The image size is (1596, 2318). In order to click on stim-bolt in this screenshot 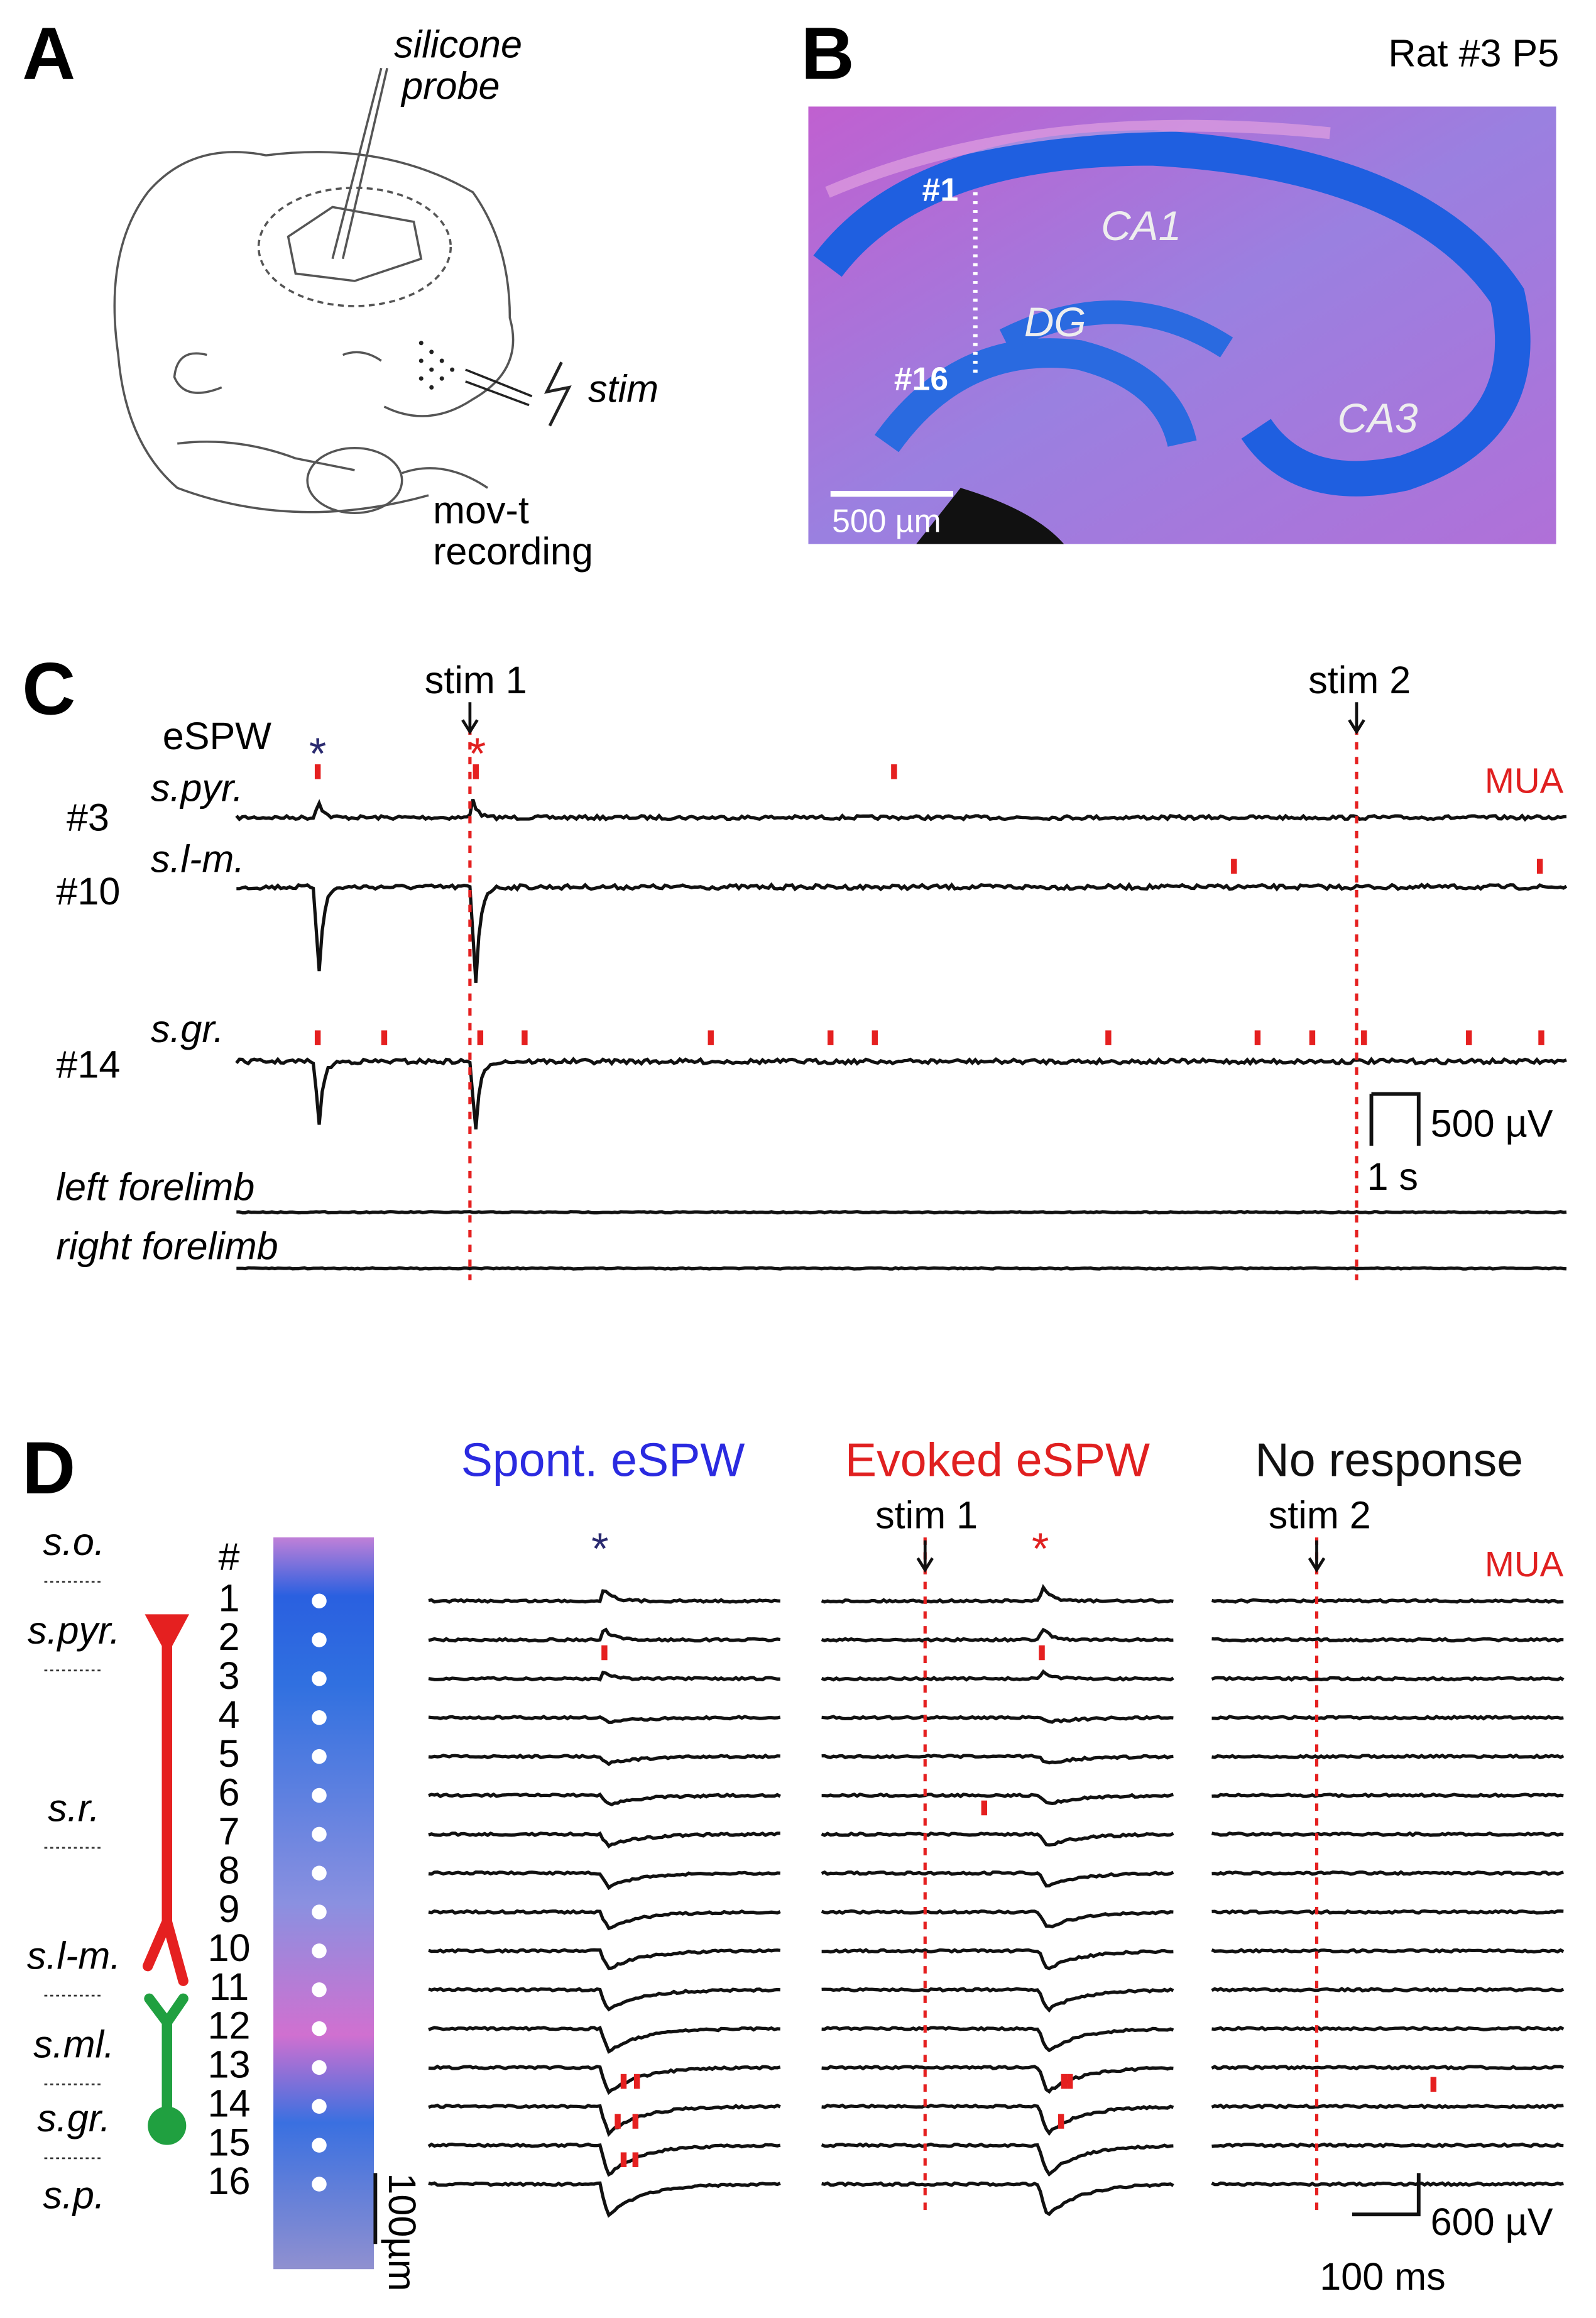, I will do `click(558, 394)`.